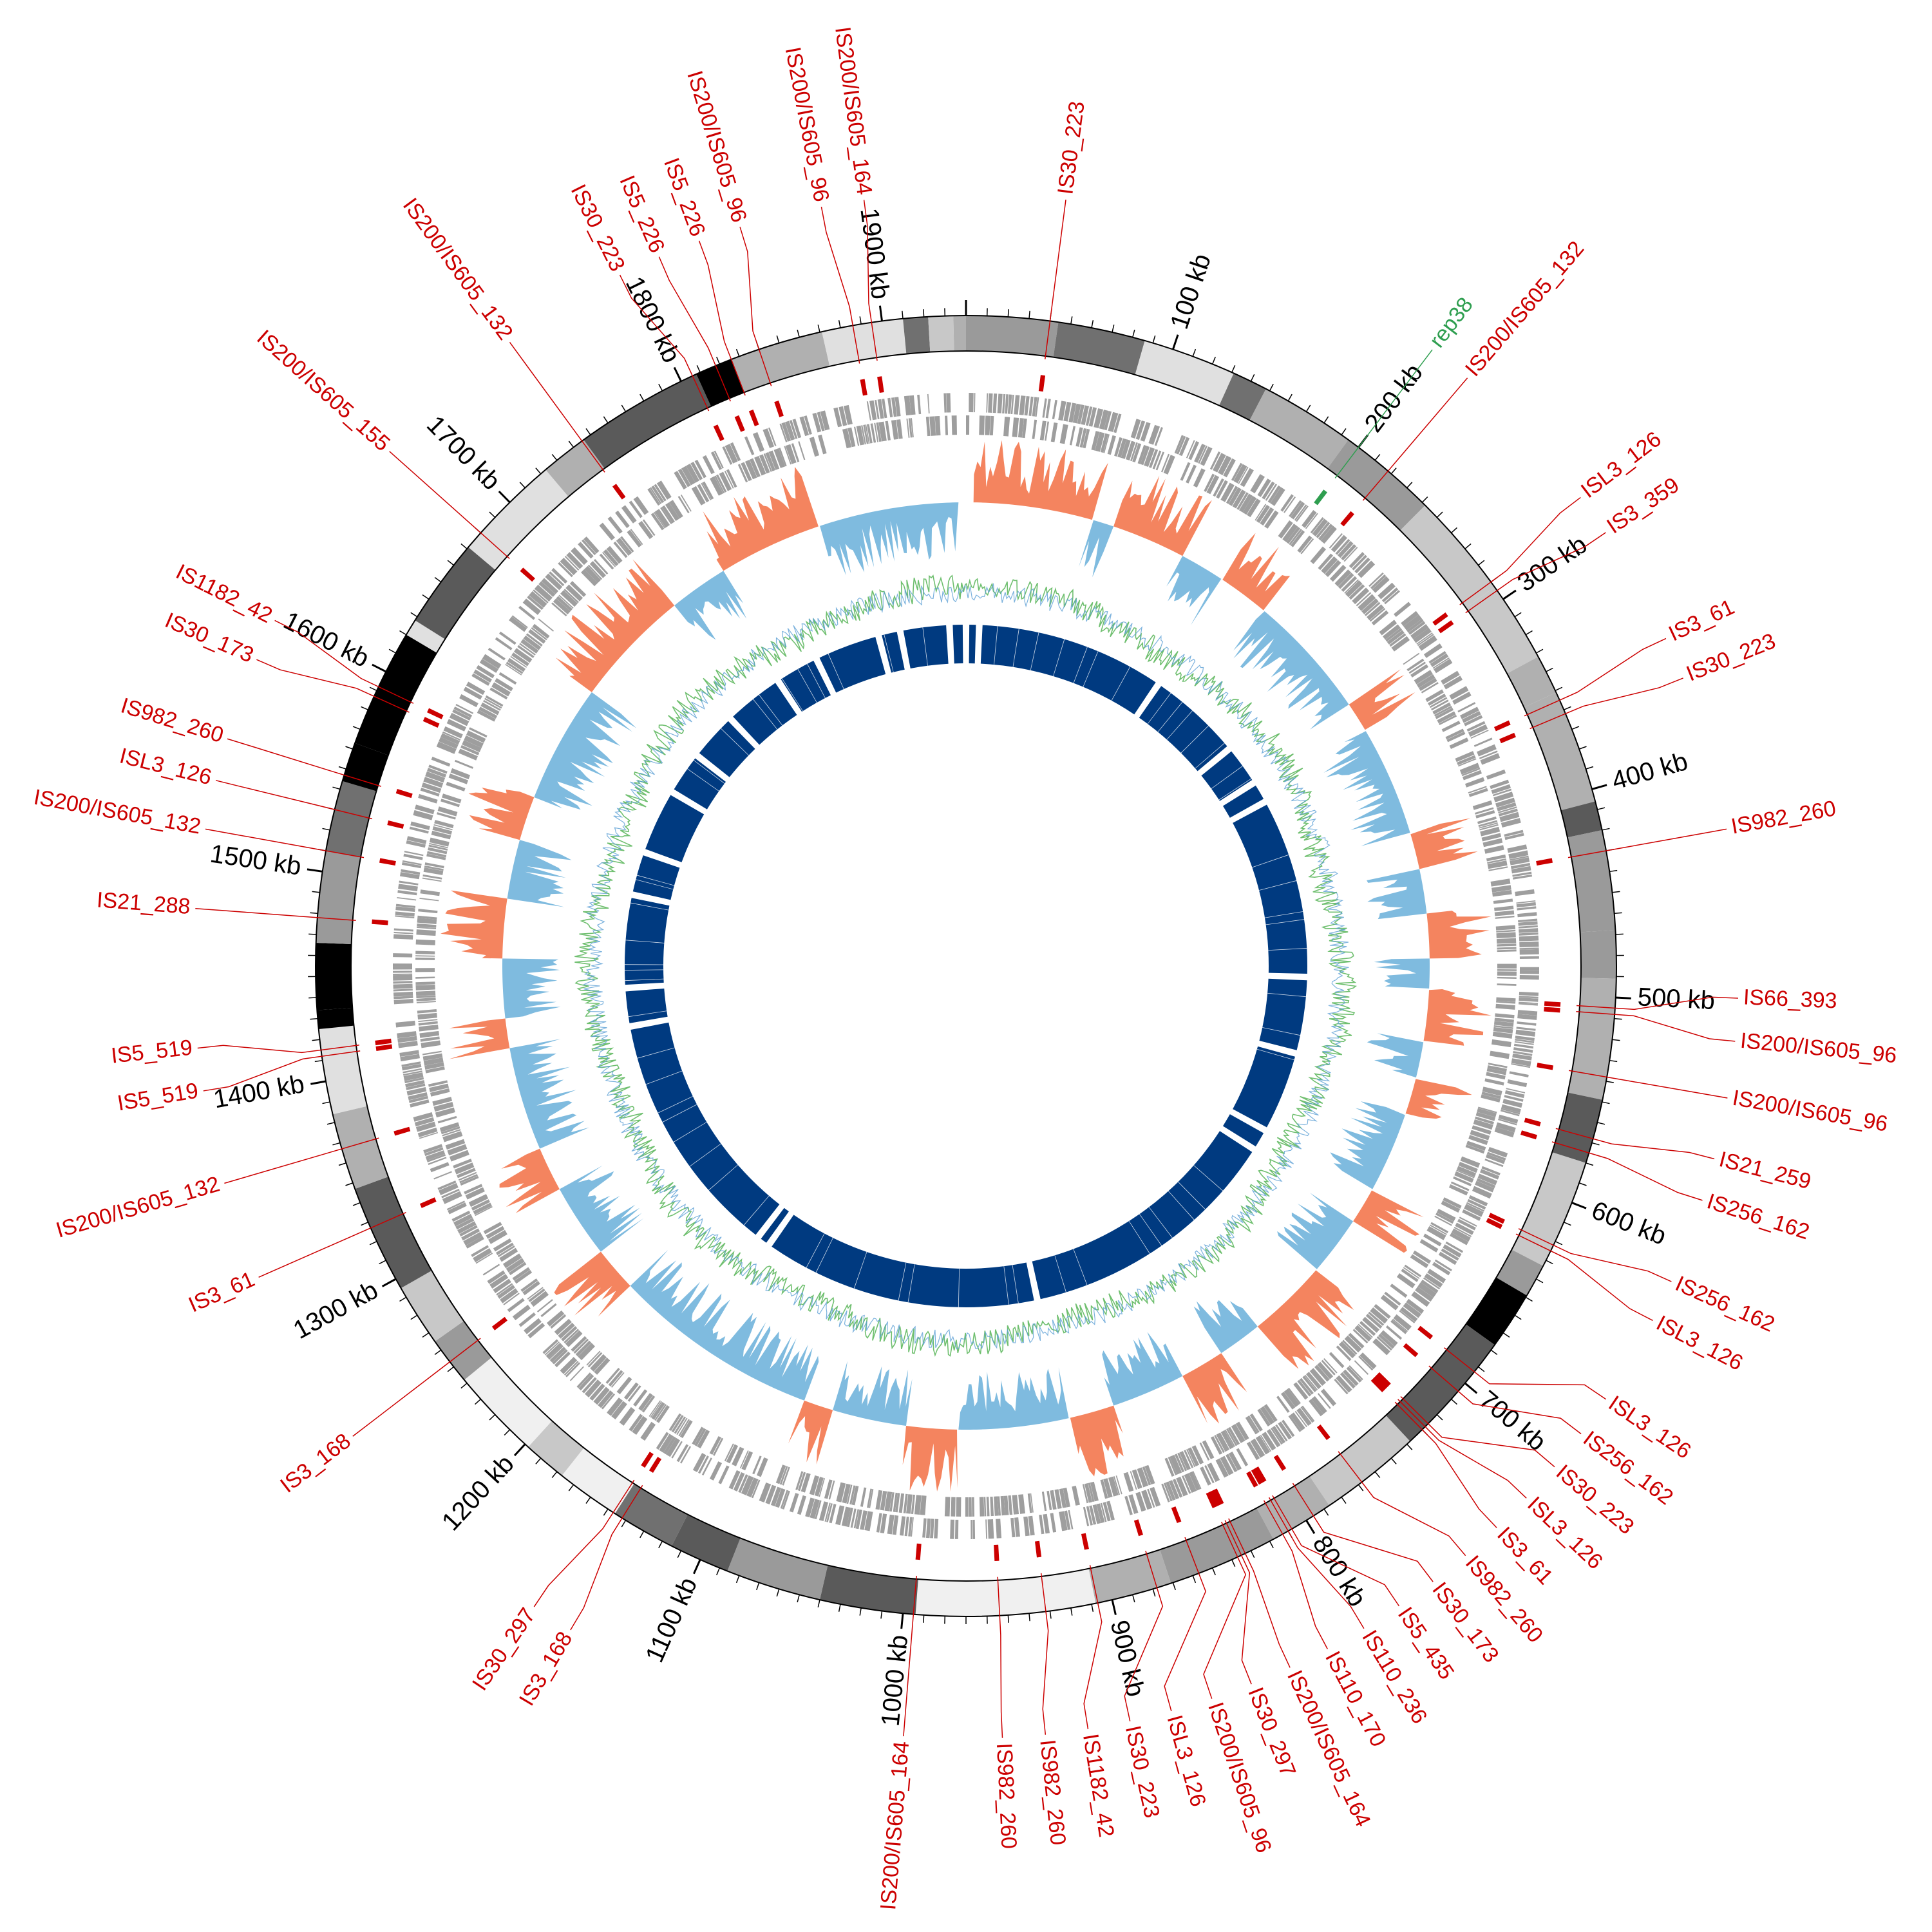 The height and width of the screenshot is (1932, 1932). What do you see at coordinates (1191, 292) in the screenshot?
I see `tick-label: 100 kb` at bounding box center [1191, 292].